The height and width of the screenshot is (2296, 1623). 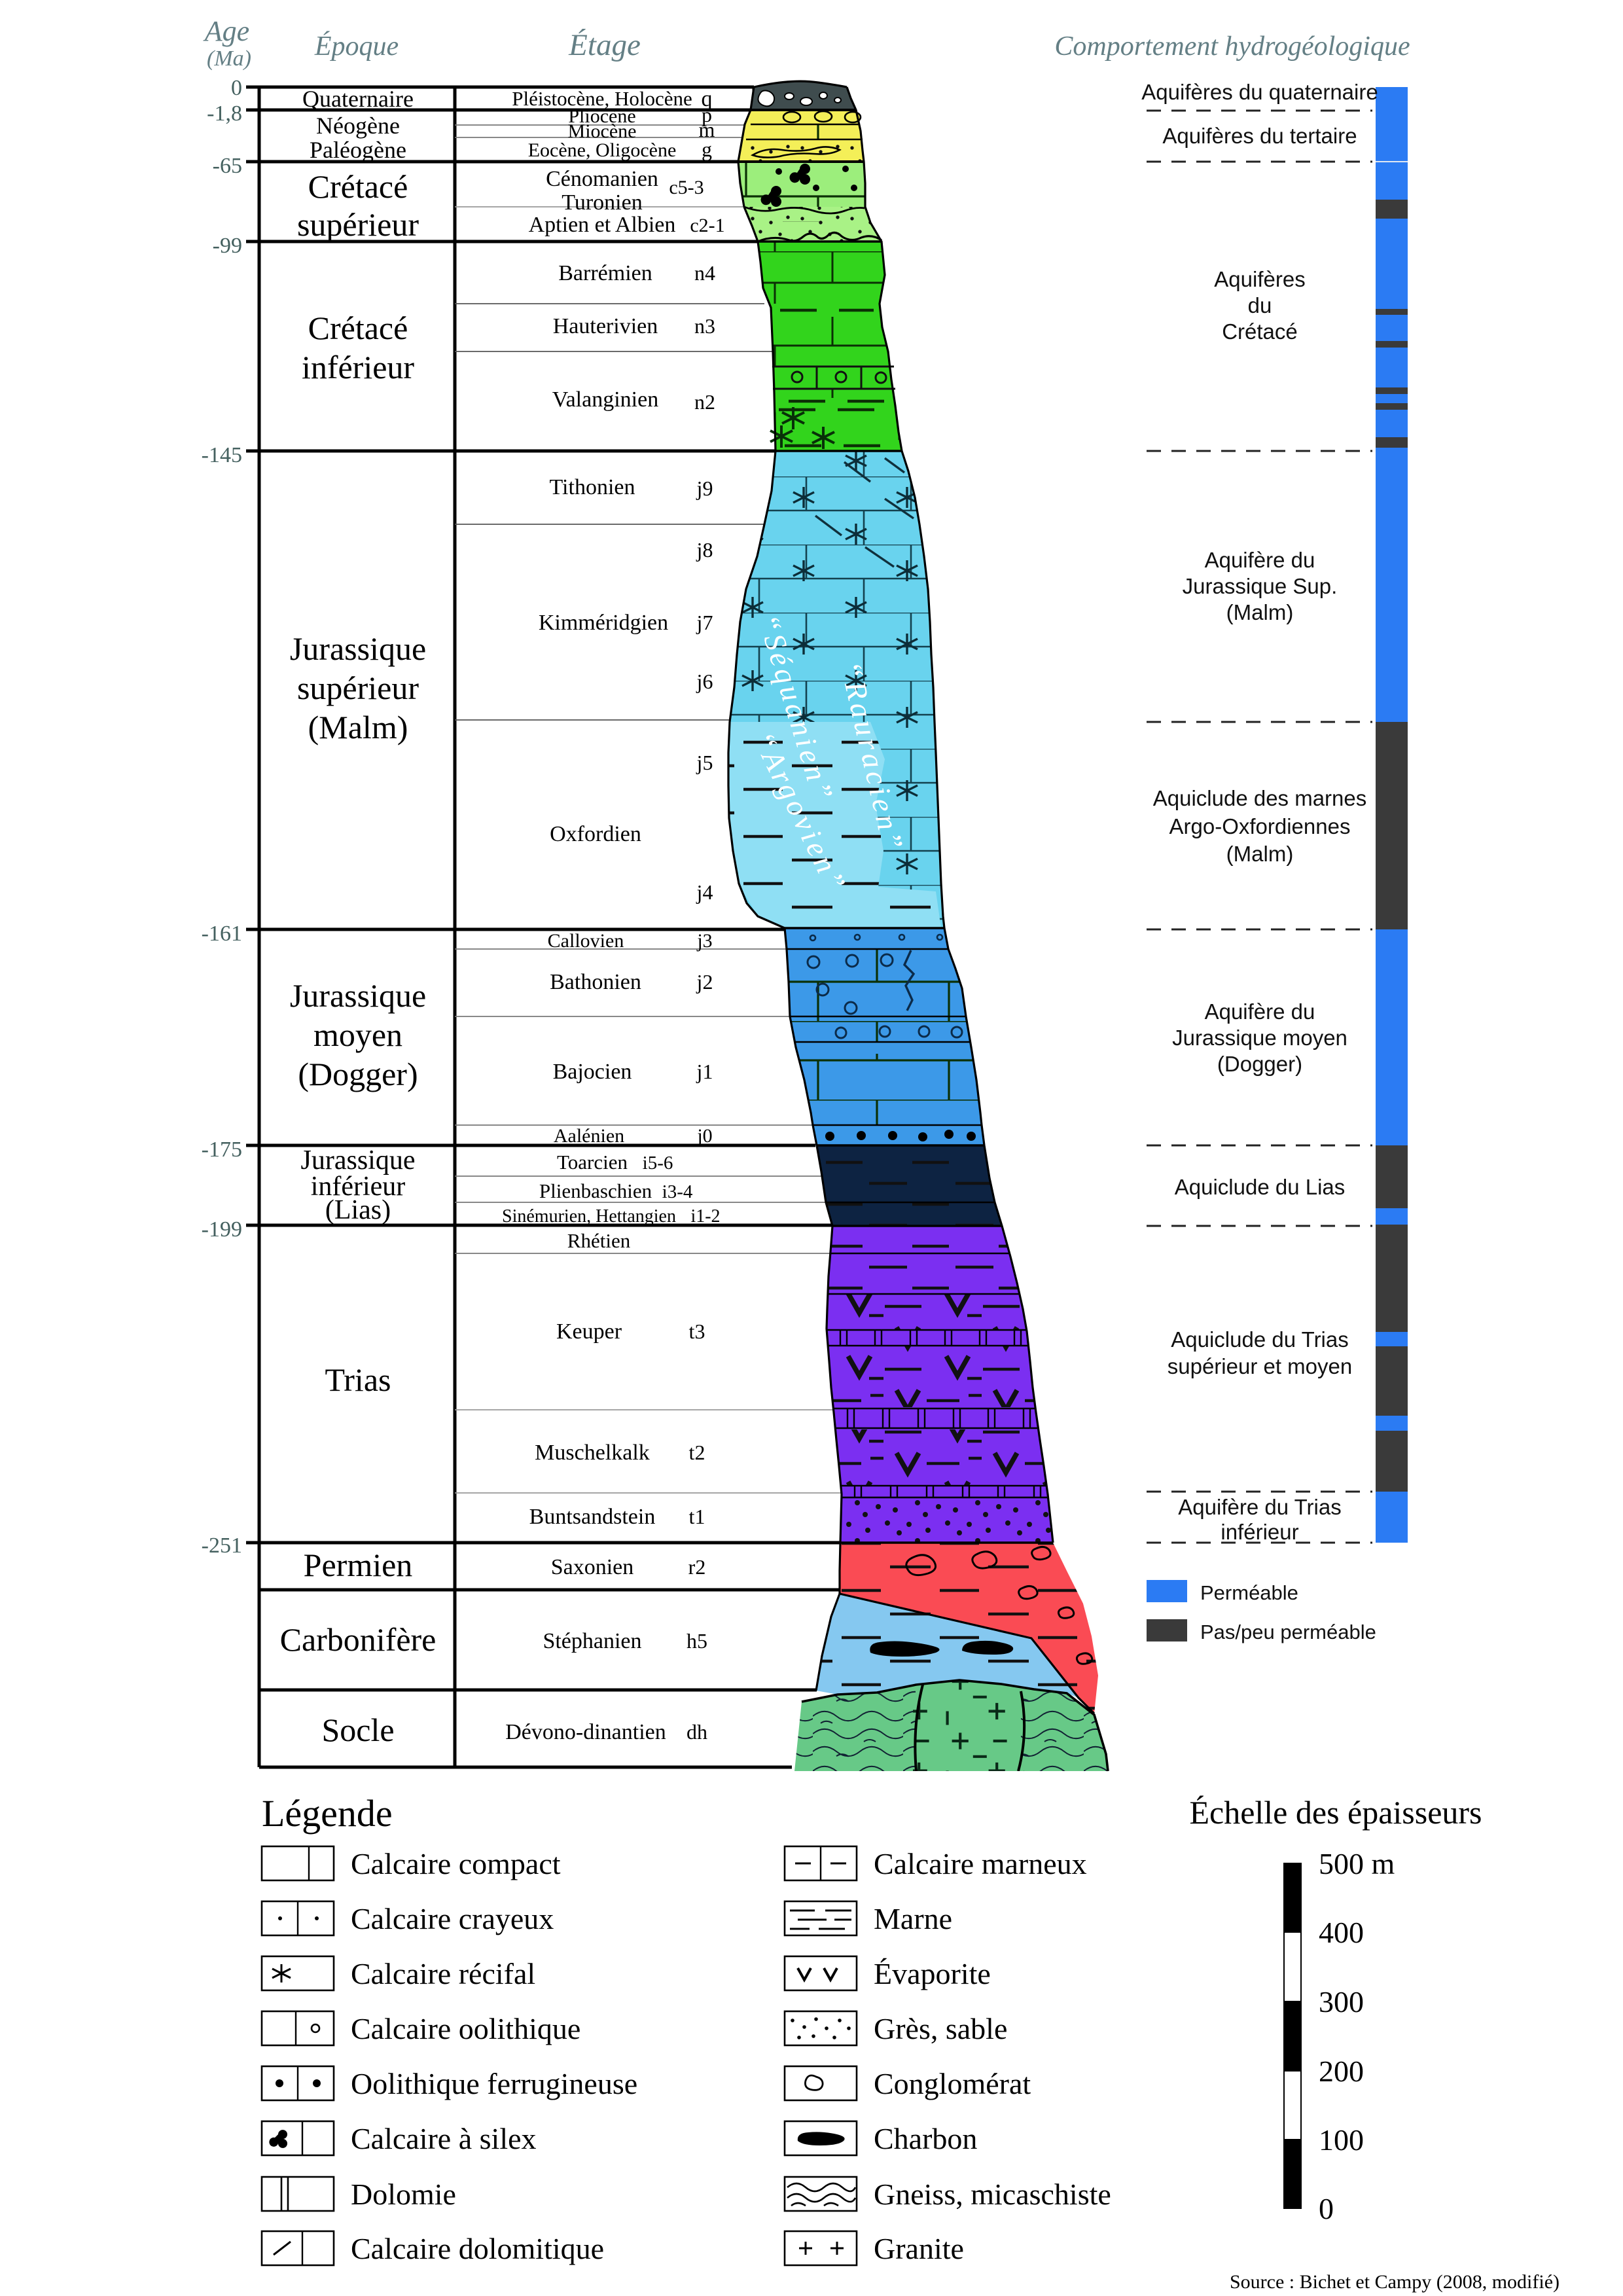 I want to click on svg-text: Barrémien, so click(x=605, y=273).